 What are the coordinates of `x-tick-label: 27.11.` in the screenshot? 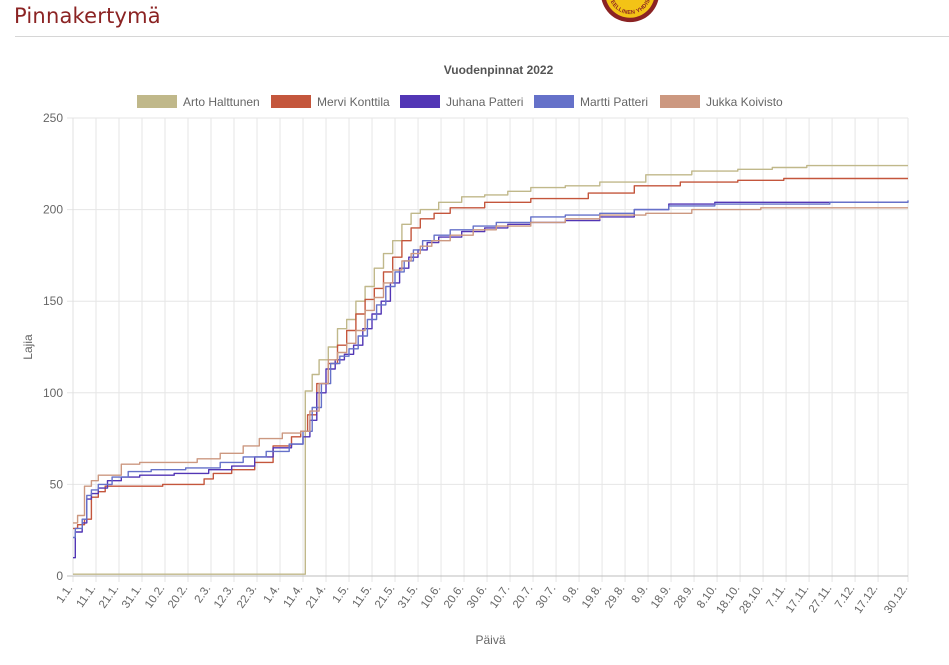 It's located at (821, 599).